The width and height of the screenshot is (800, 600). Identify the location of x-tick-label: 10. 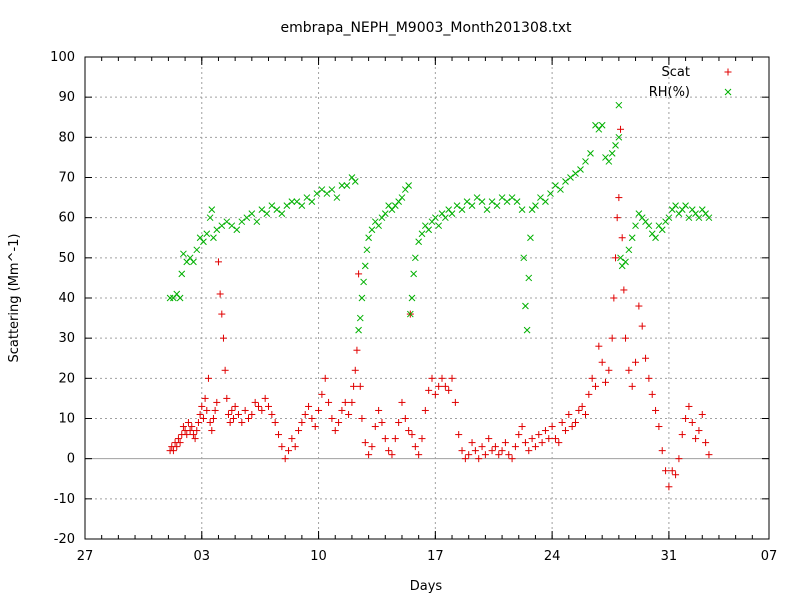
(318, 556).